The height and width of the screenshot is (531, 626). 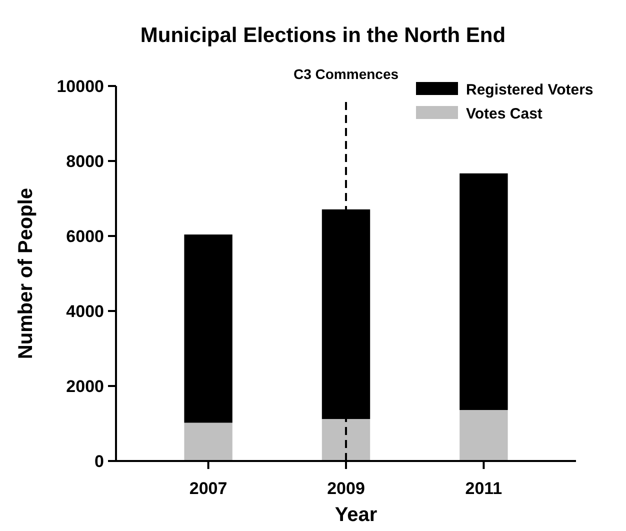 I want to click on y-tick-label: 4000, so click(x=85, y=311).